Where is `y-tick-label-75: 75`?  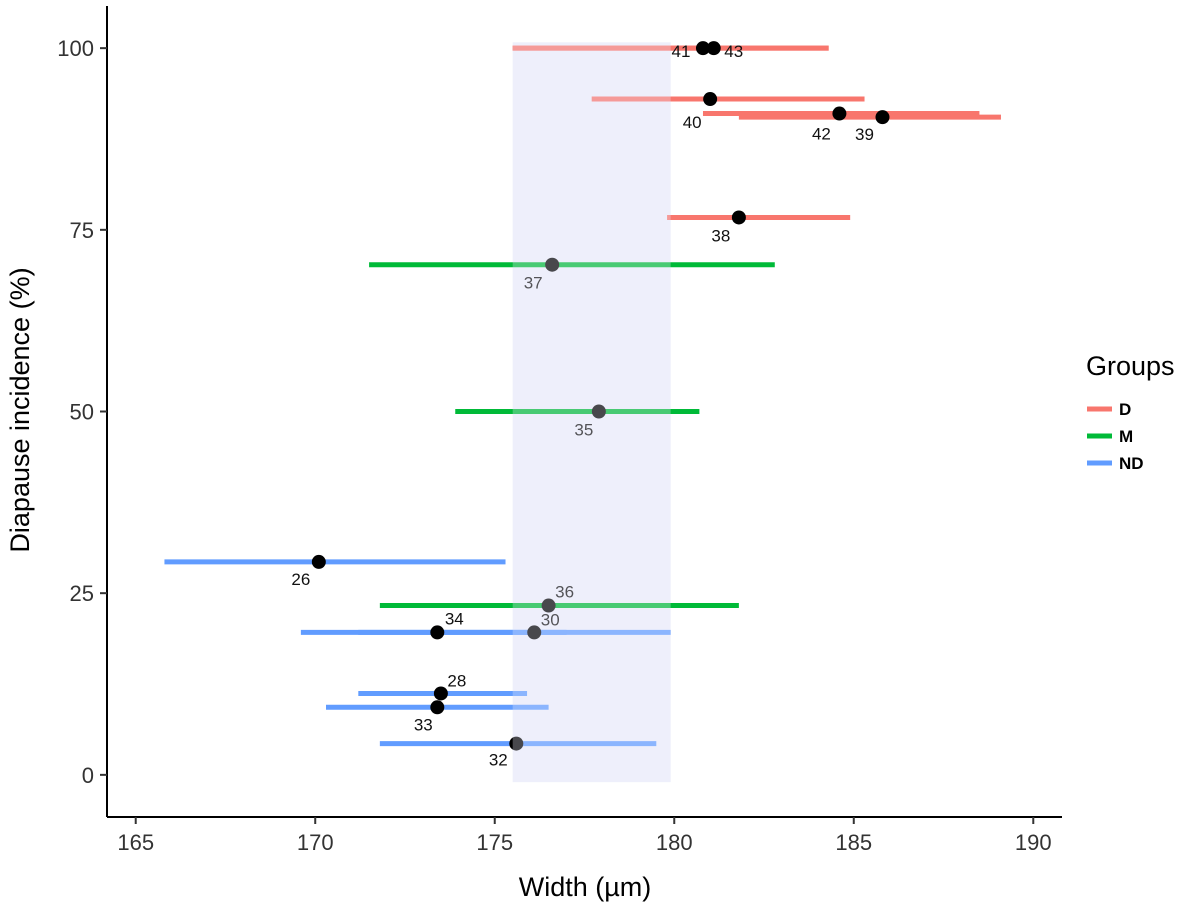 y-tick-label-75: 75 is located at coordinates (82, 230).